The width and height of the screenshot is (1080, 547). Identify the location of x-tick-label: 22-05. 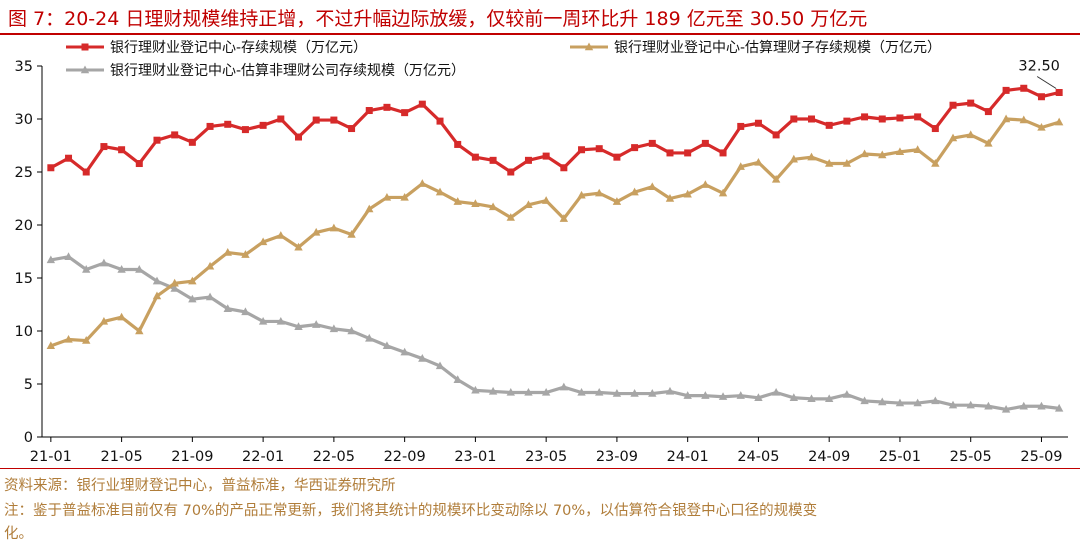
(334, 457).